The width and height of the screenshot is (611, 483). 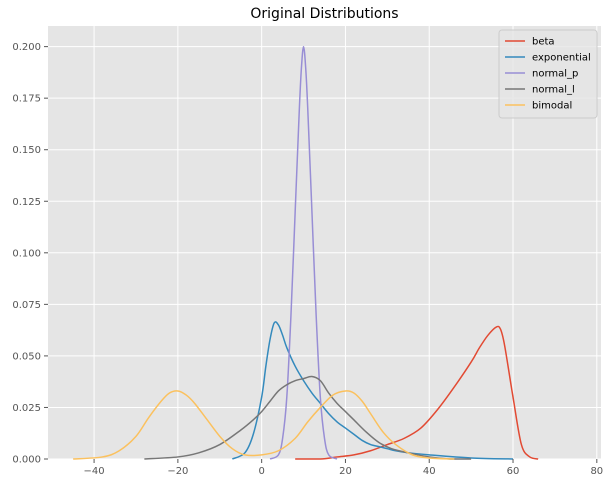 I want to click on legend-box, so click(x=548, y=74).